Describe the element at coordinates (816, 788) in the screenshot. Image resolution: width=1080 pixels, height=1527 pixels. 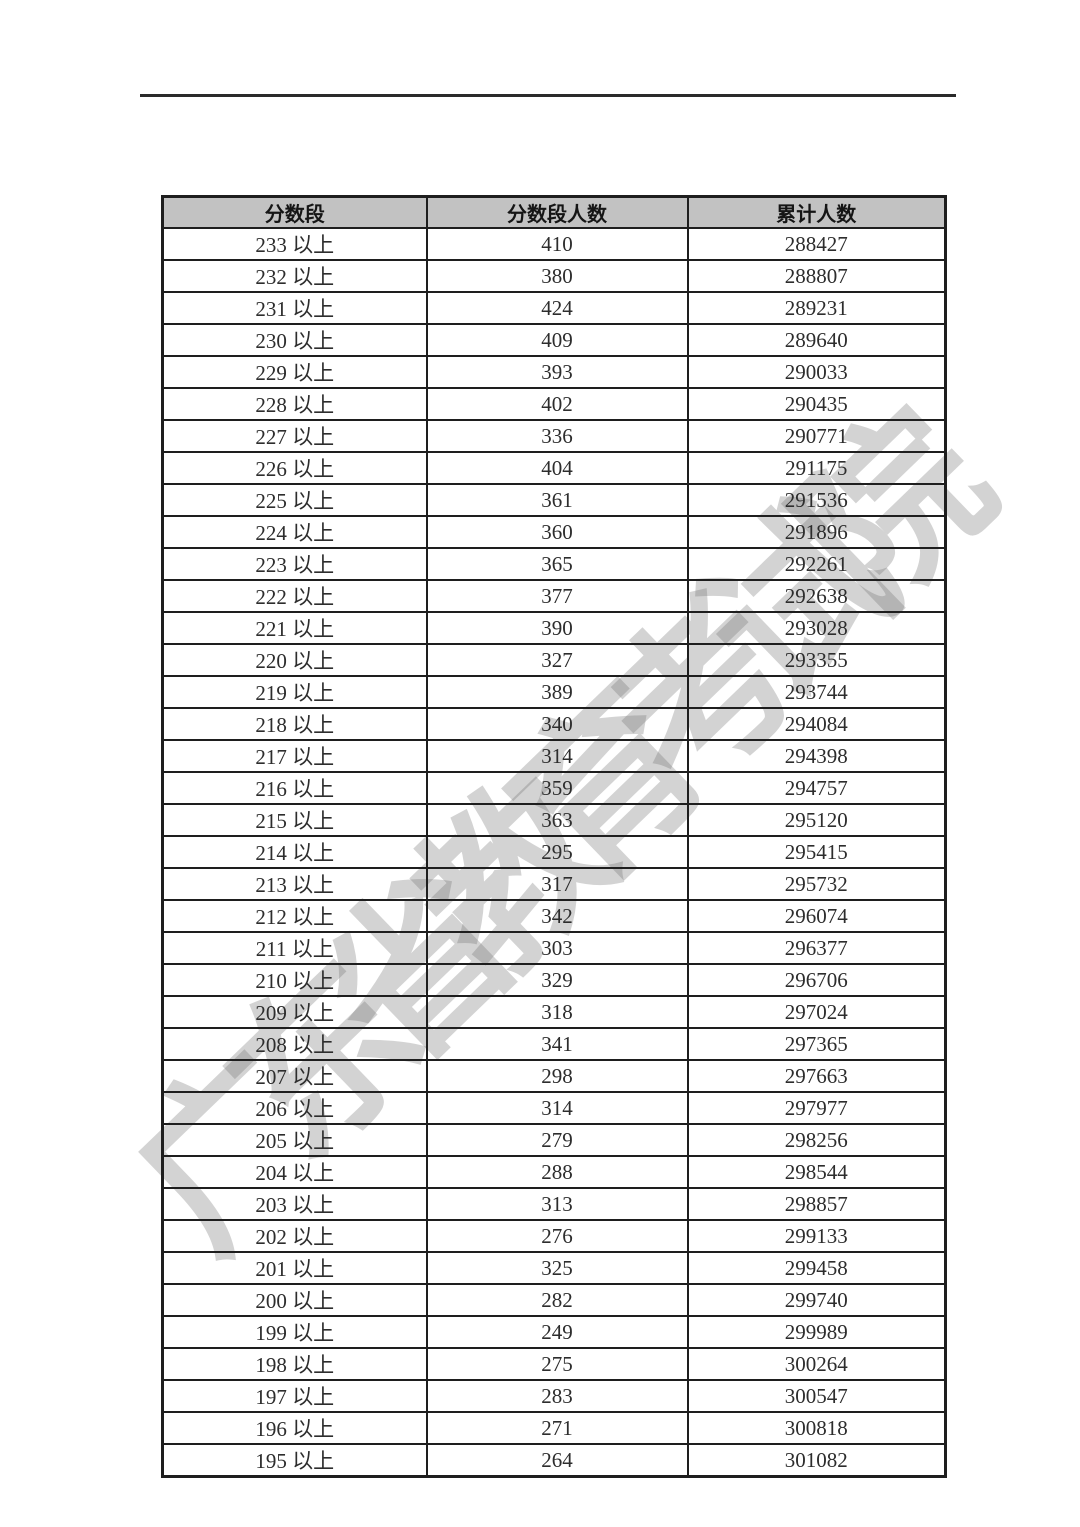
I see `cell-cumulative-count: 294757` at that location.